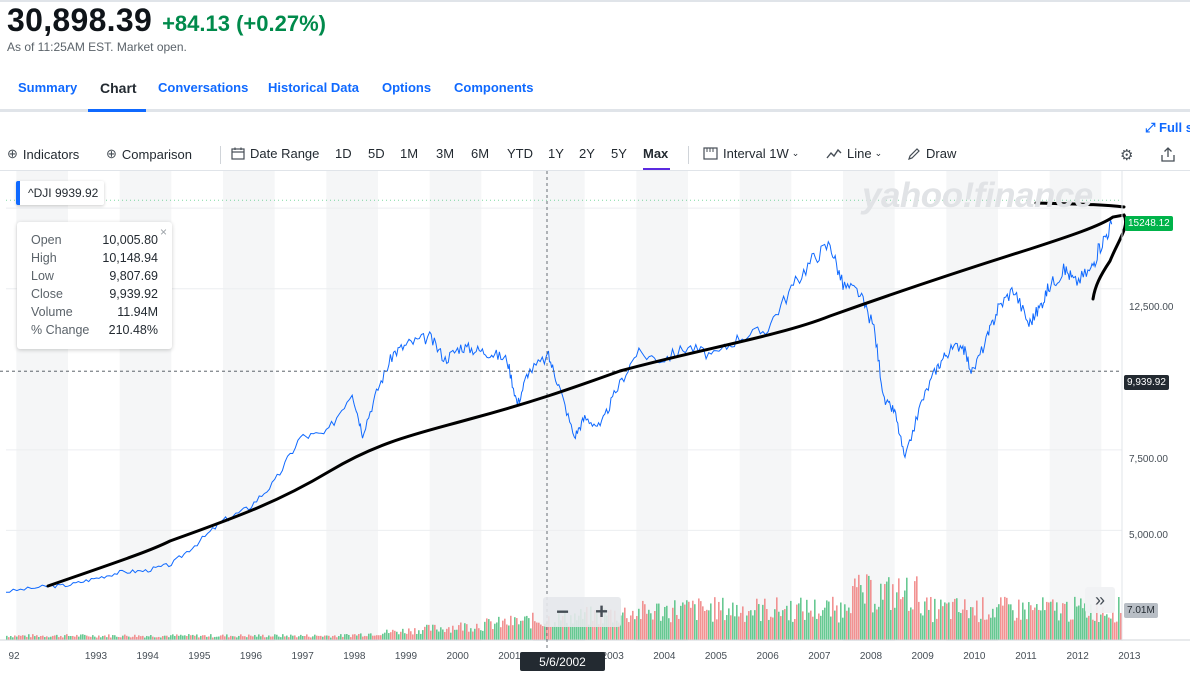 Image resolution: width=1190 pixels, height=678 pixels. I want to click on range-3m: 3M, so click(445, 153).